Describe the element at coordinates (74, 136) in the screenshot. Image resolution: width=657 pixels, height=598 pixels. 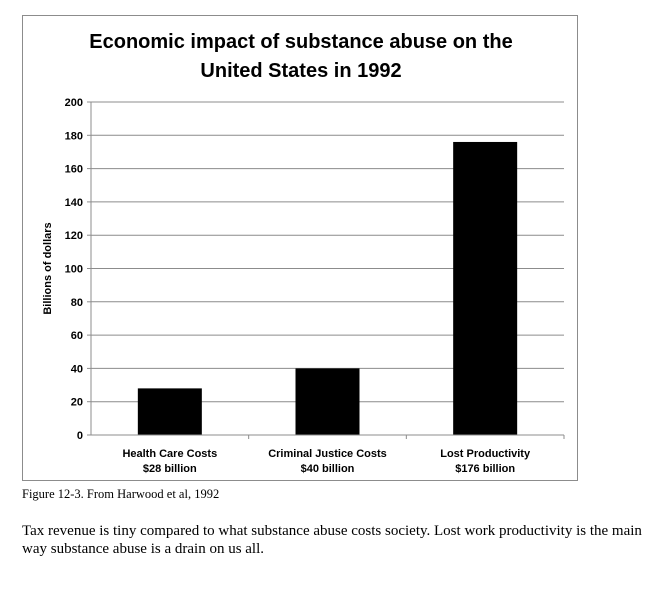
I see `y-tick-label: 180` at that location.